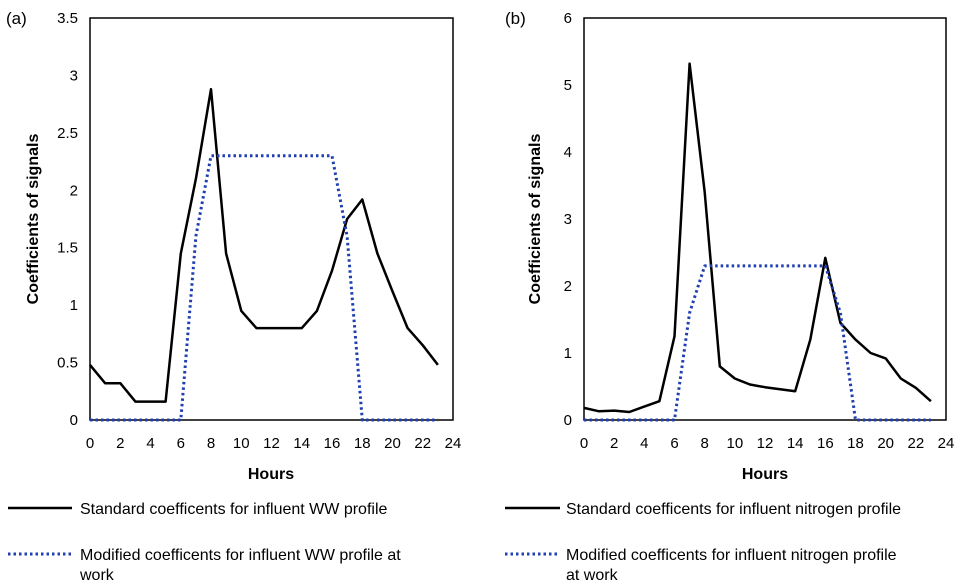  I want to click on panel-b-x-tick-label: 6, so click(674, 443).